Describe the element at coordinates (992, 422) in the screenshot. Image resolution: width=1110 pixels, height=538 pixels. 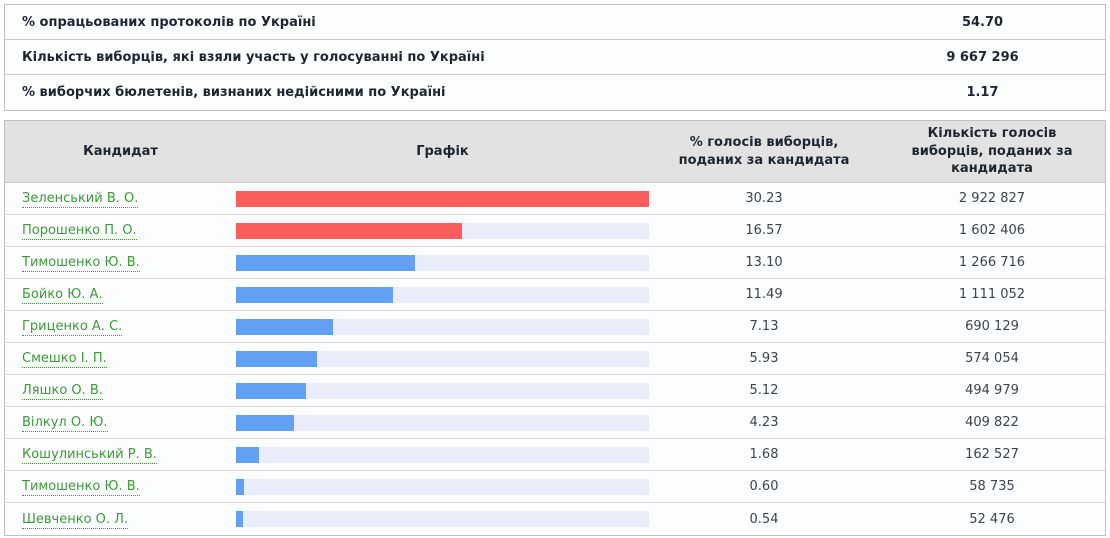
I see `votes-value: 409 822` at that location.